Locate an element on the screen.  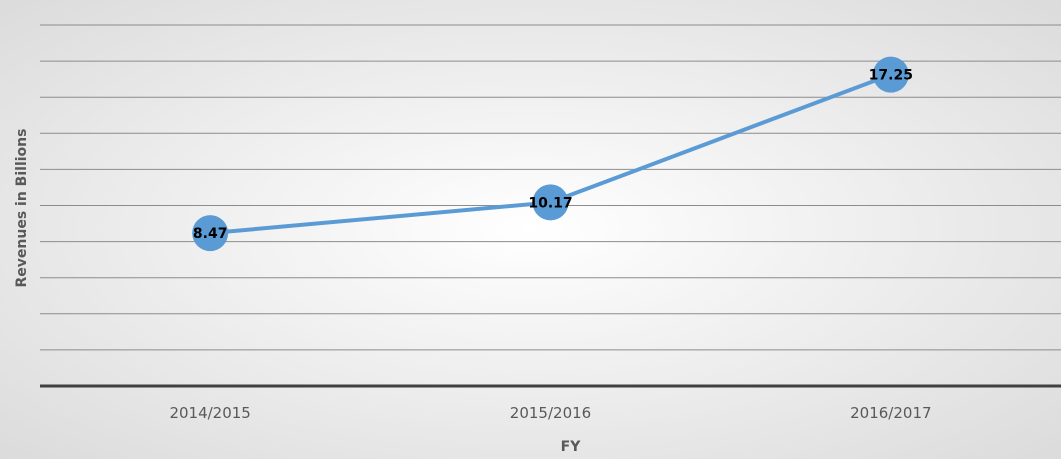
data-label: 10.17 is located at coordinates (550, 203).